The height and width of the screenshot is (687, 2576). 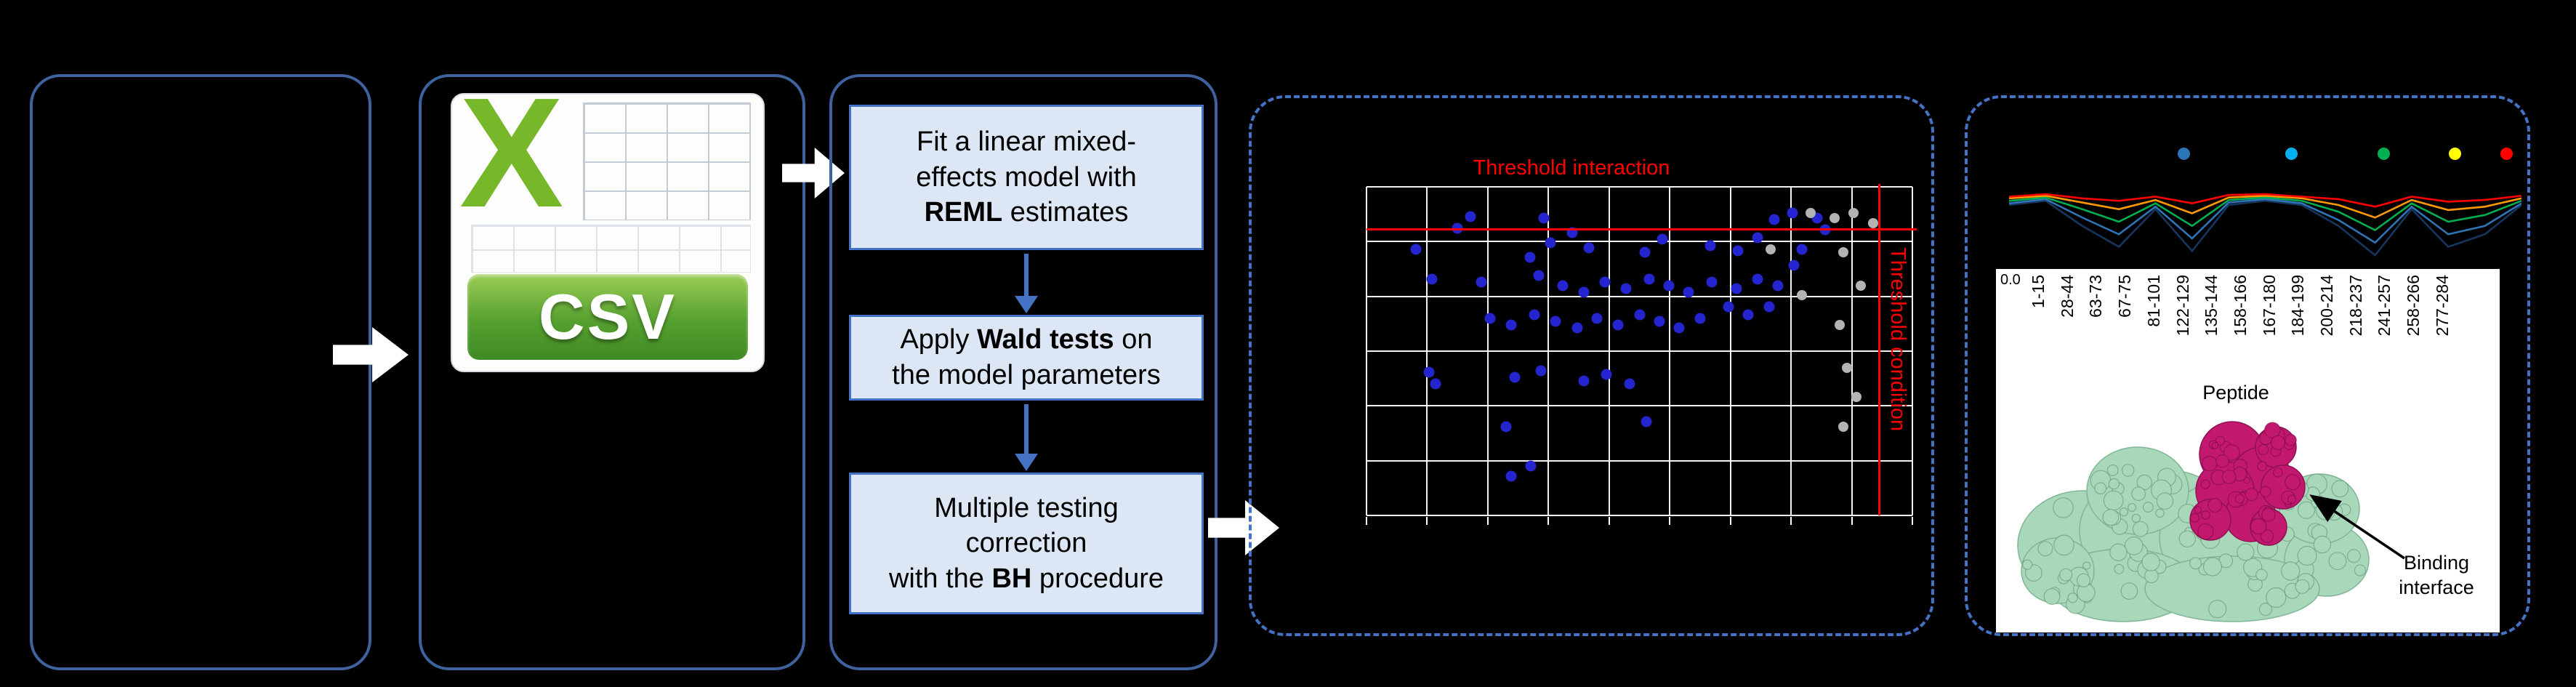 I want to click on peptide-tick-label: 67-75, so click(x=2125, y=296).